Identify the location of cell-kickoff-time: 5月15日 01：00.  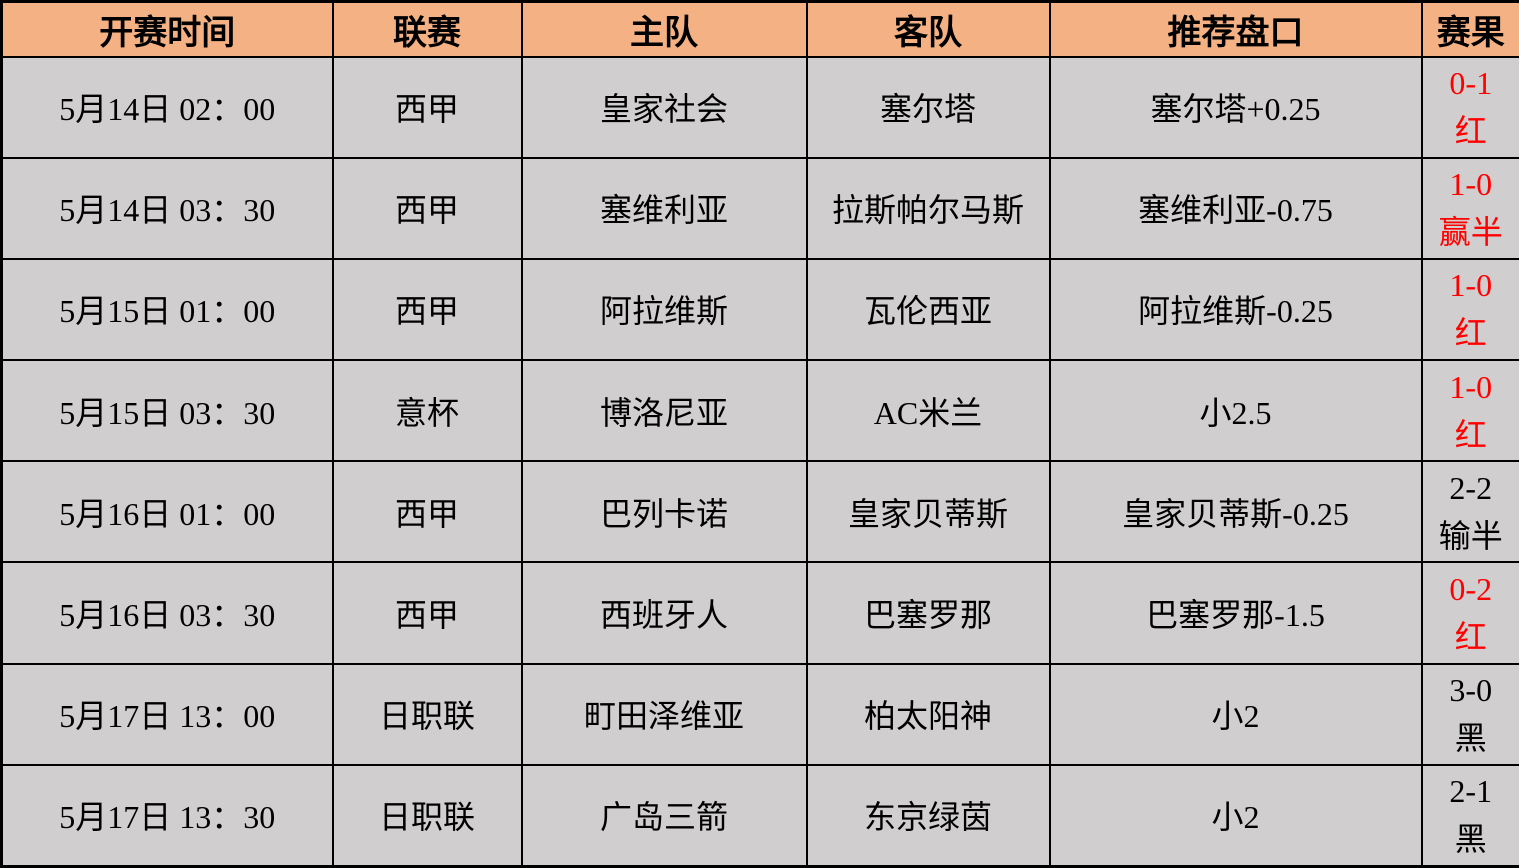
(167, 309).